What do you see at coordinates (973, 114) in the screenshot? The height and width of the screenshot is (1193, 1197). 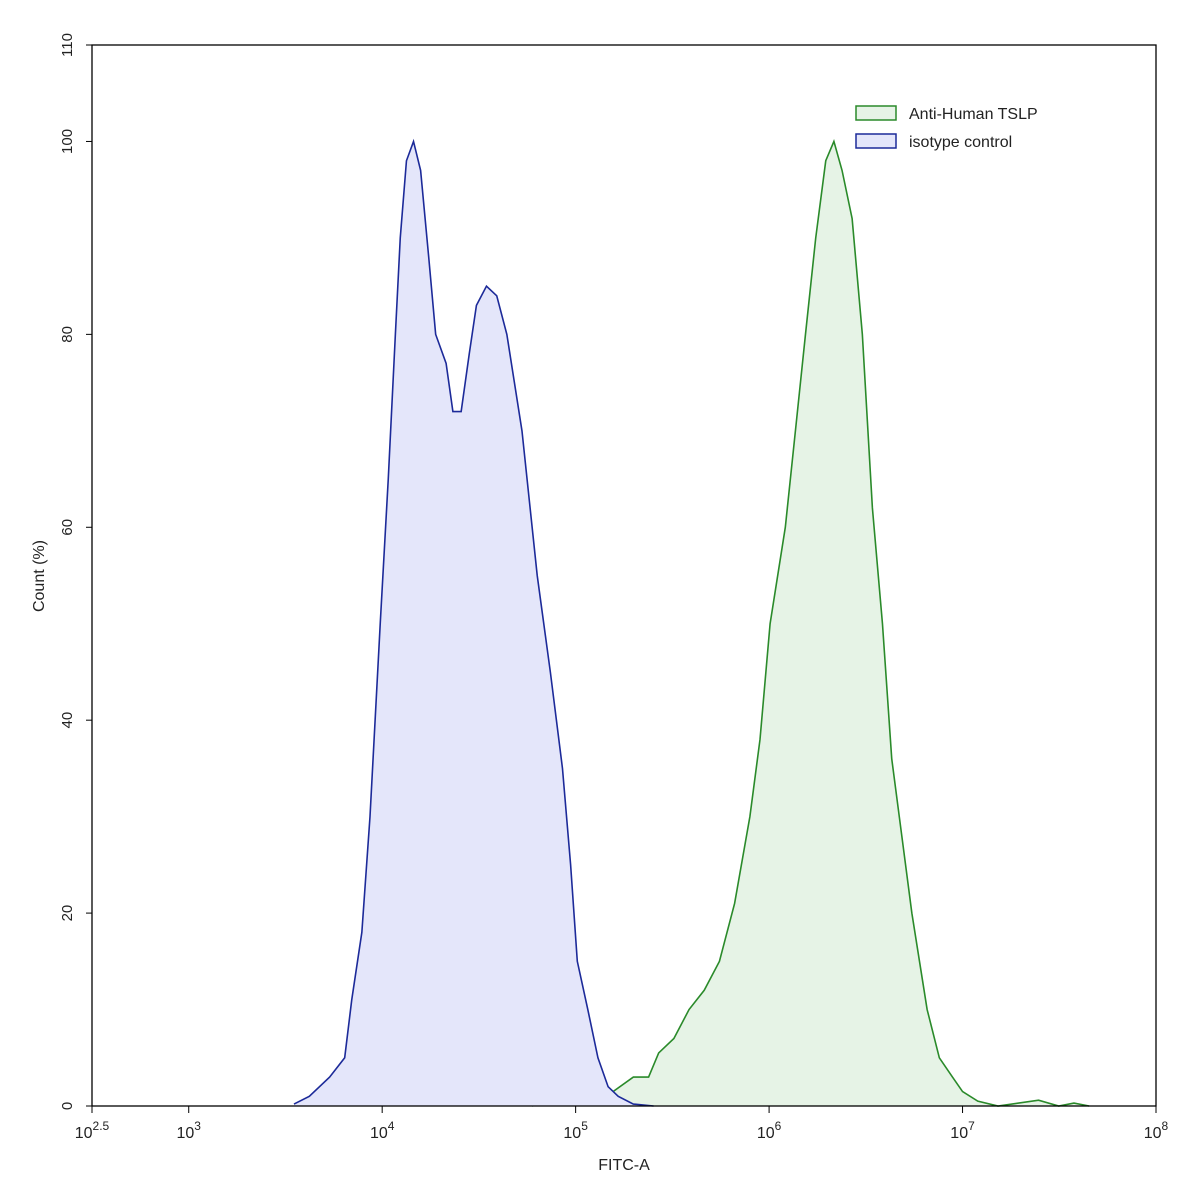 I see `legend-label: Anti-Human TSLP` at bounding box center [973, 114].